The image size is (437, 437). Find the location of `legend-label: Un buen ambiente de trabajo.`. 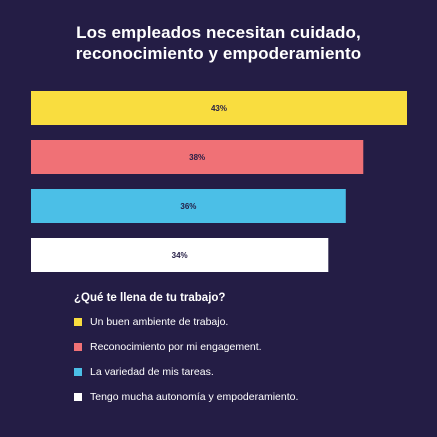

legend-label: Un buen ambiente de trabajo. is located at coordinates (159, 321).